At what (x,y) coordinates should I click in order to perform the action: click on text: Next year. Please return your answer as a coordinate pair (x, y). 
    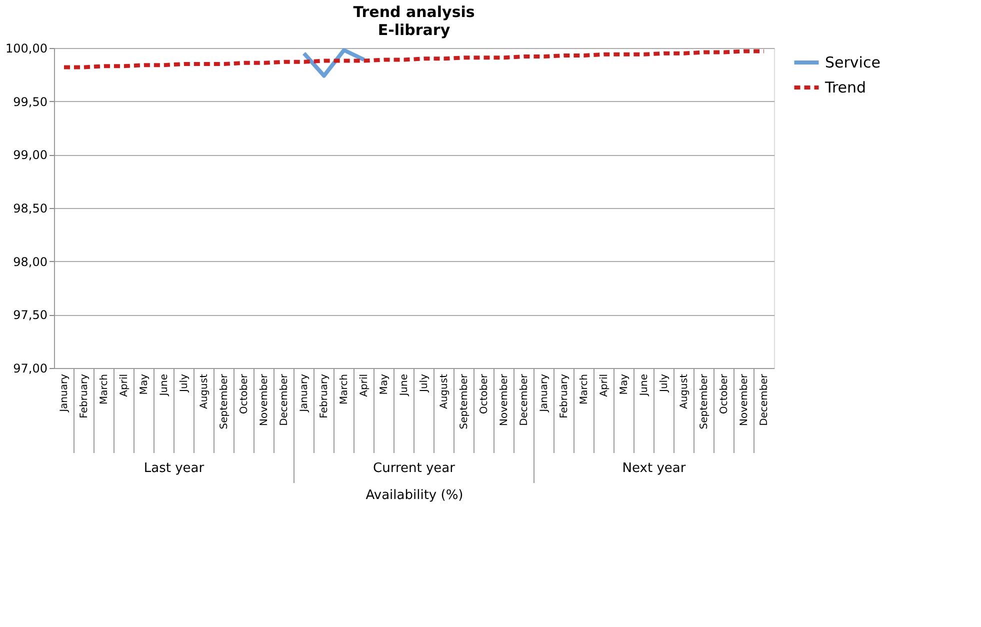
    Looking at the image, I should click on (654, 468).